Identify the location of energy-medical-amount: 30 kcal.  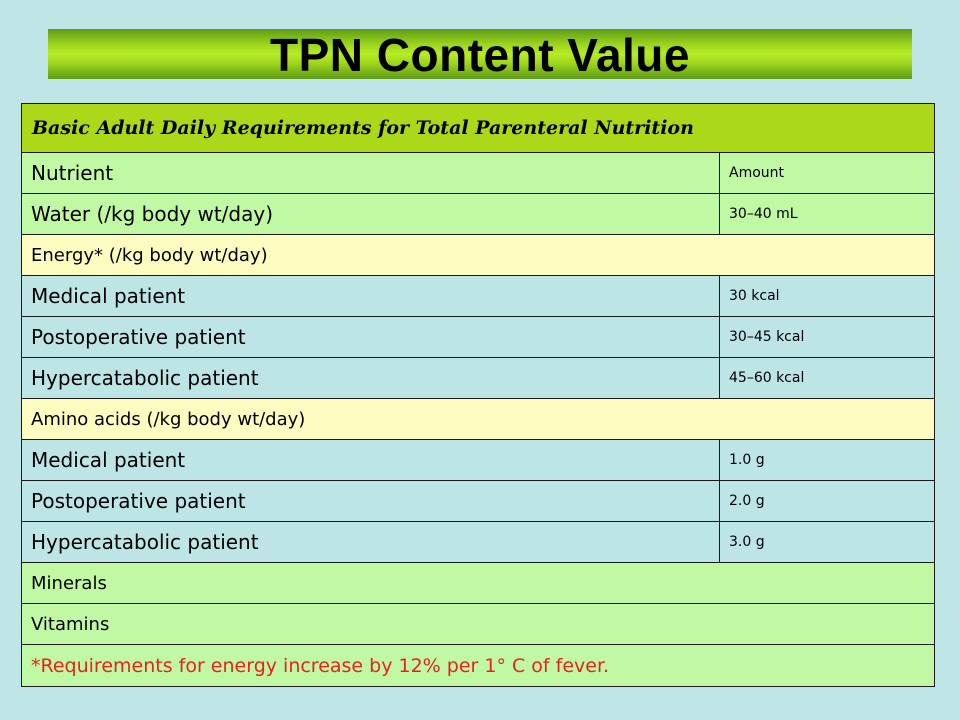
(827, 296).